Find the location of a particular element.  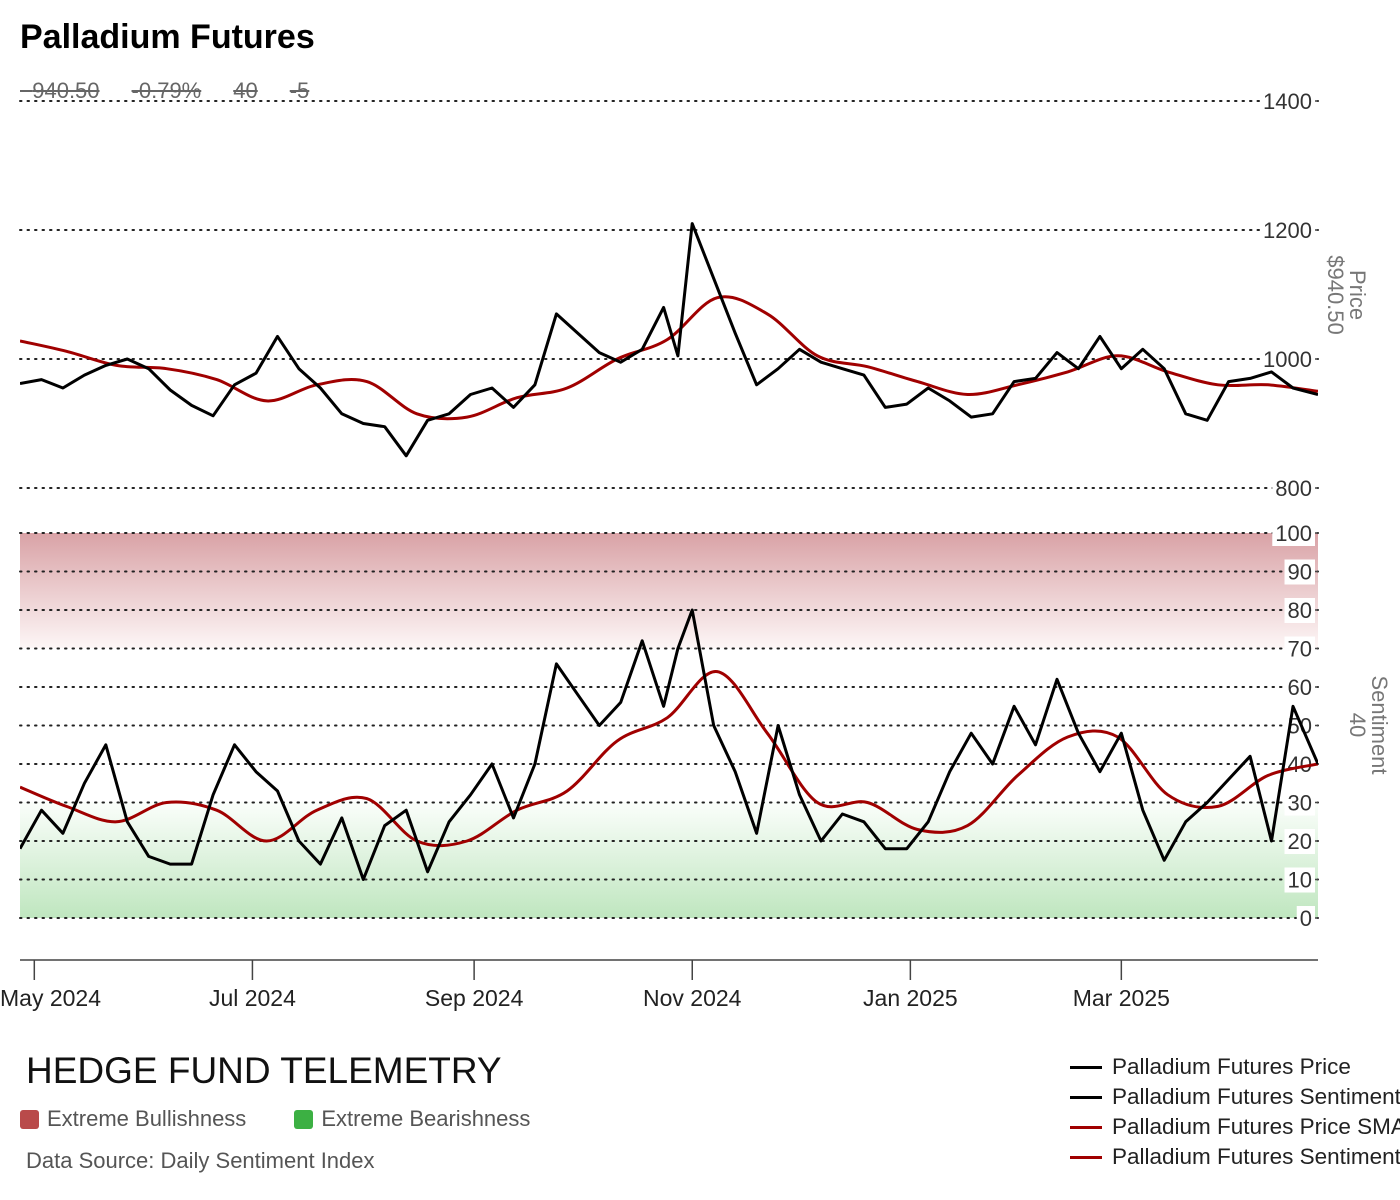

bearish-zone is located at coordinates (669, 860).